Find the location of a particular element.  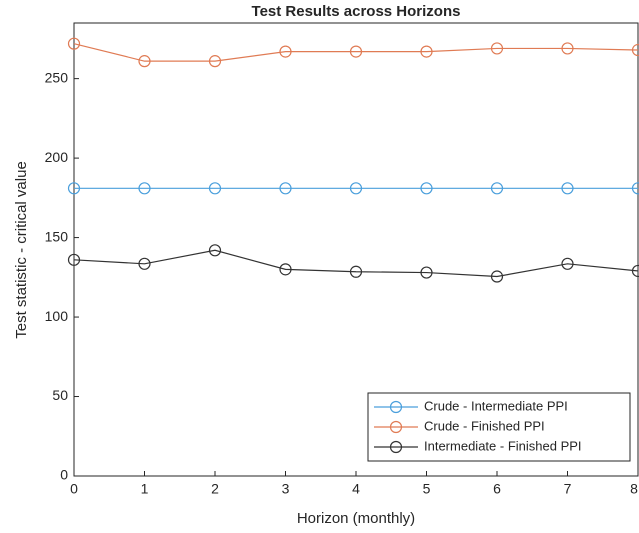

y-axis-label: Test statistic - critical value is located at coordinates (21, 250).